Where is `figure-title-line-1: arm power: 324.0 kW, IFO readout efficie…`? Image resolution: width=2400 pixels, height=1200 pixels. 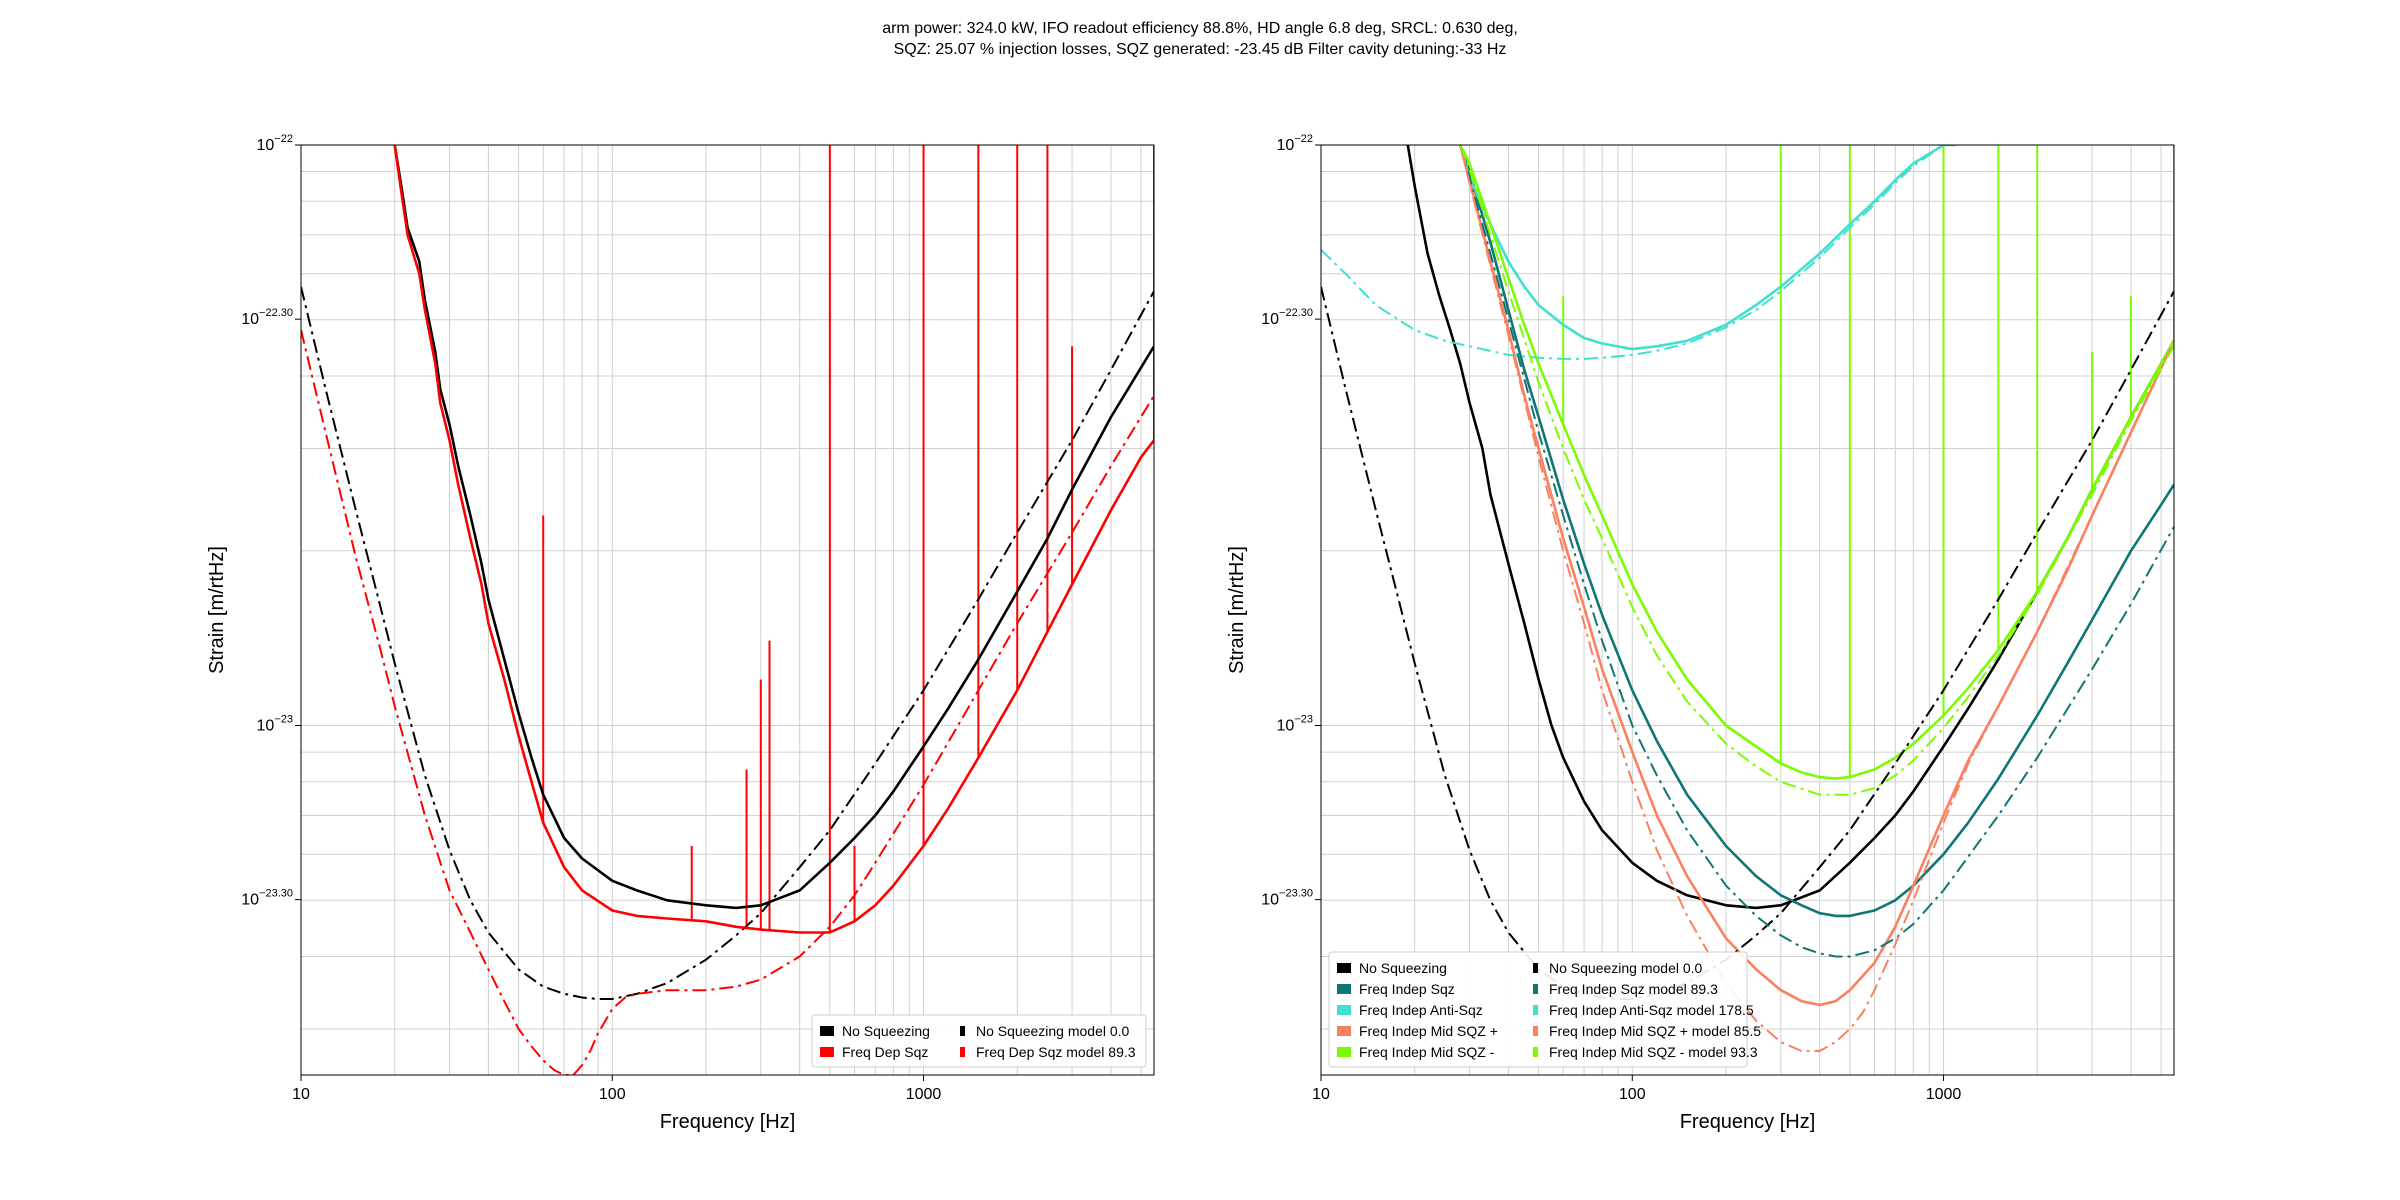
figure-title-line-1: arm power: 324.0 kW, IFO readout efficie… is located at coordinates (1200, 28).